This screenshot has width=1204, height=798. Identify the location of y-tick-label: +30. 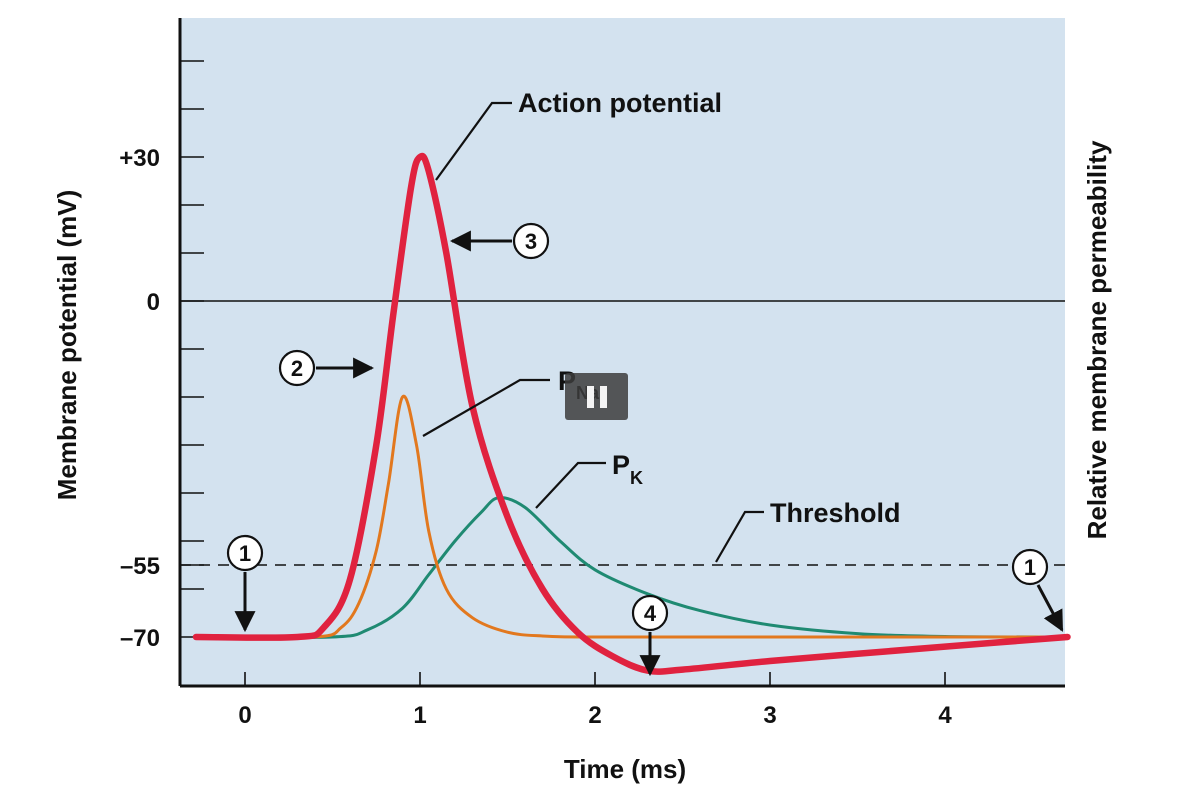
(139, 158).